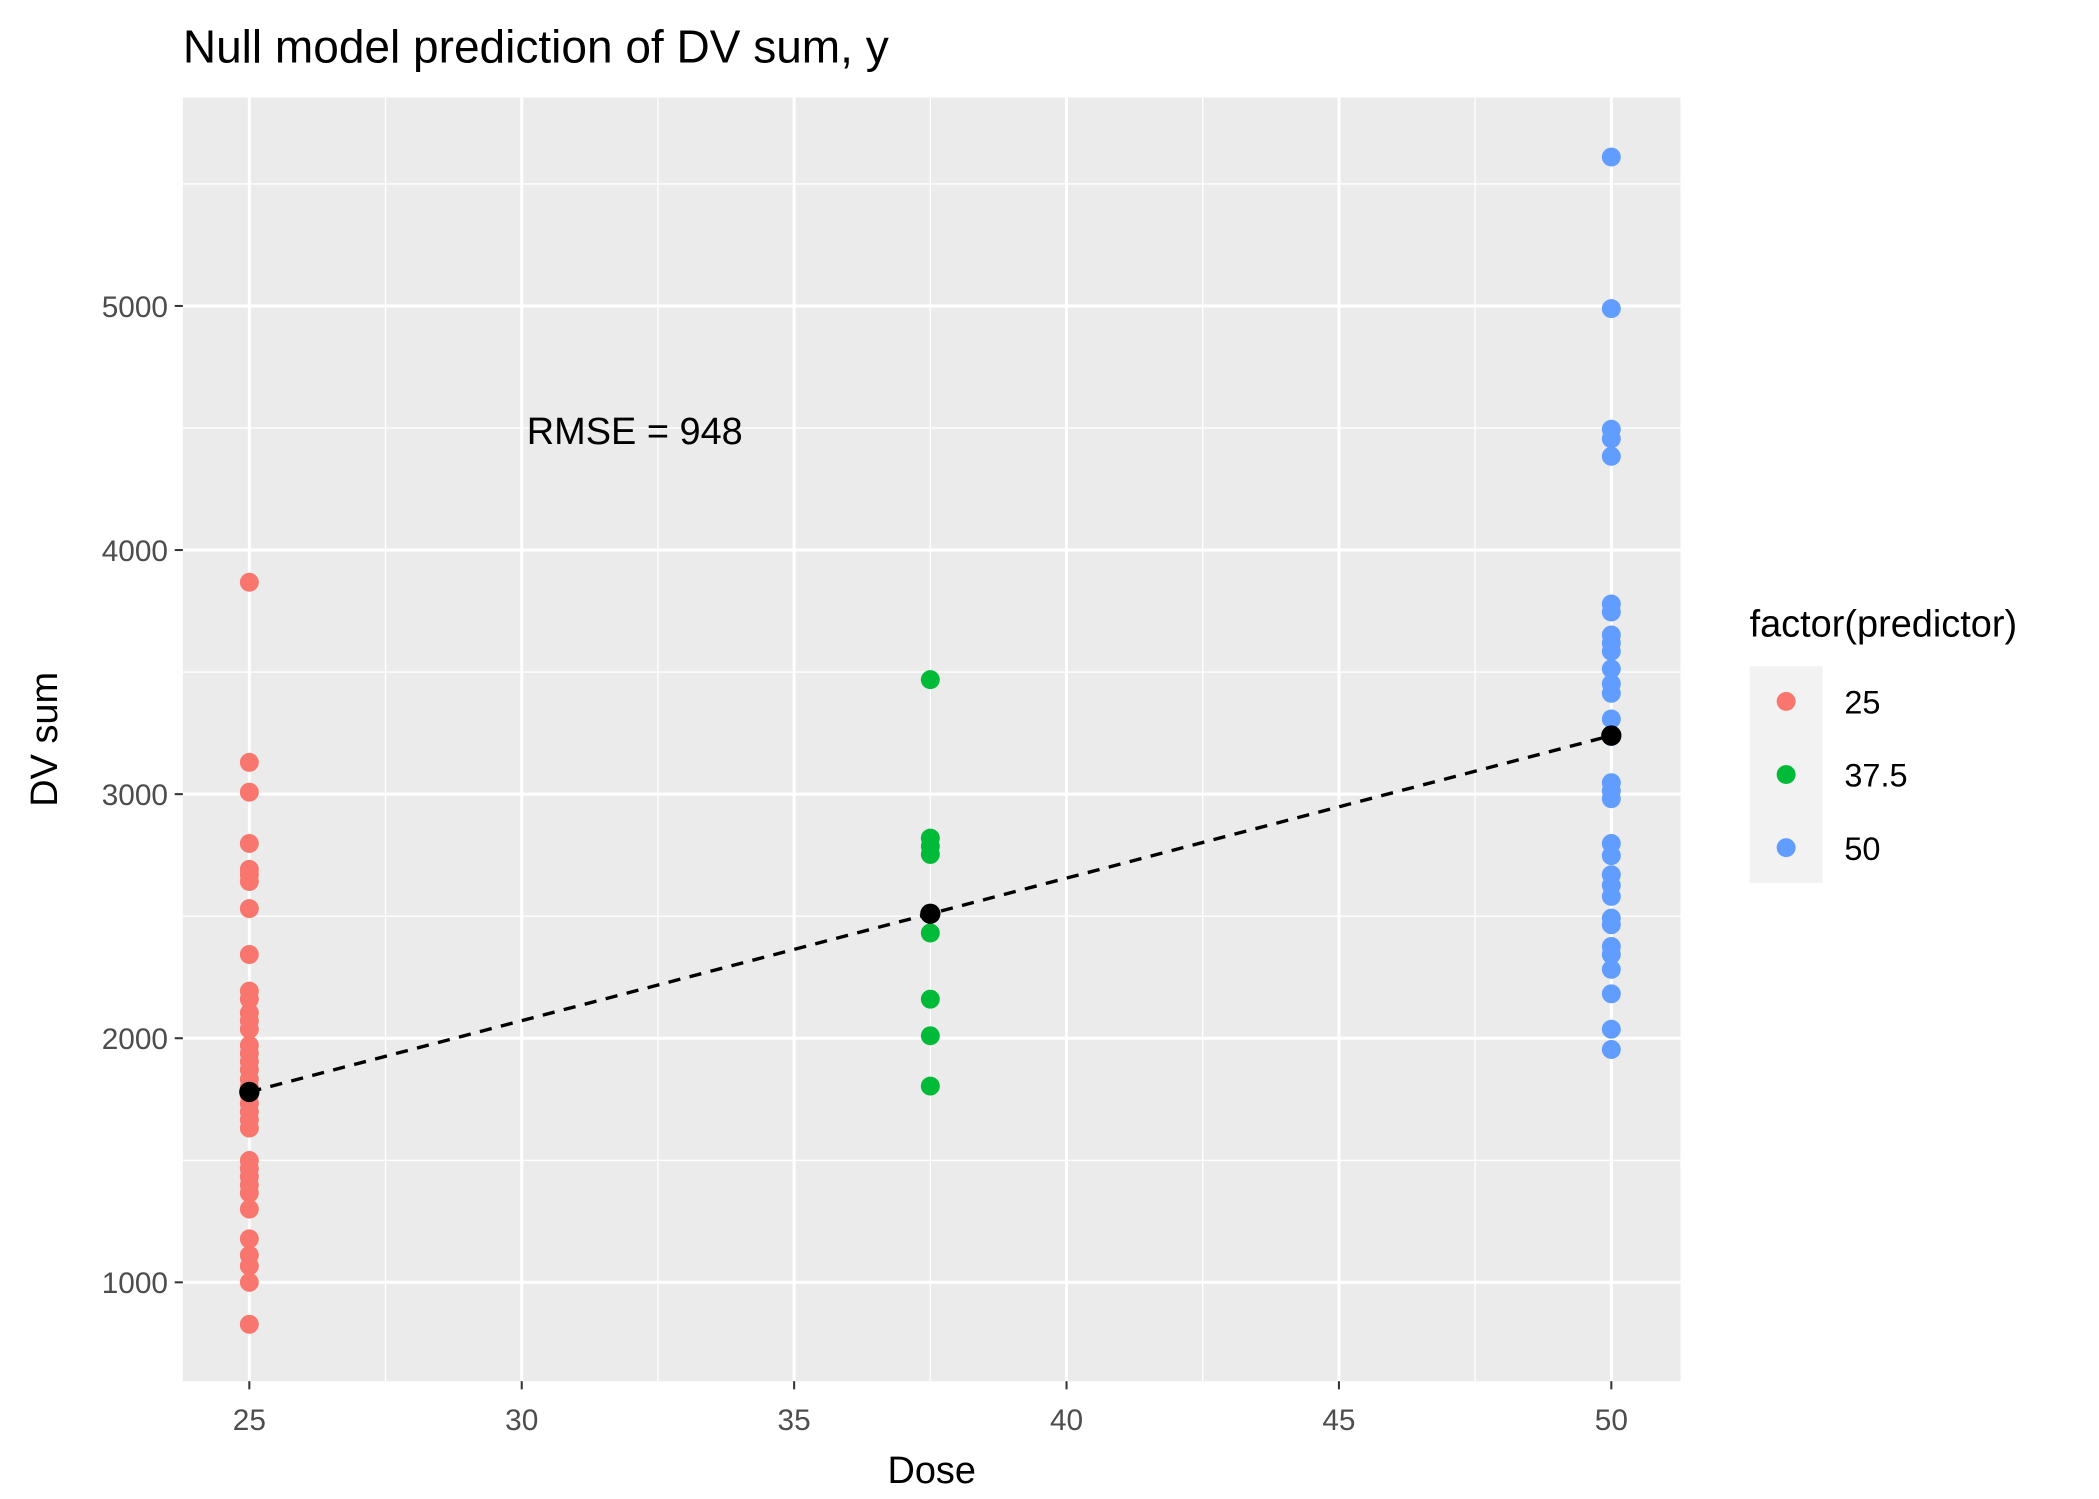 The height and width of the screenshot is (1499, 2099). Describe the element at coordinates (135, 1039) in the screenshot. I see `y-tick-label: 2000` at that location.